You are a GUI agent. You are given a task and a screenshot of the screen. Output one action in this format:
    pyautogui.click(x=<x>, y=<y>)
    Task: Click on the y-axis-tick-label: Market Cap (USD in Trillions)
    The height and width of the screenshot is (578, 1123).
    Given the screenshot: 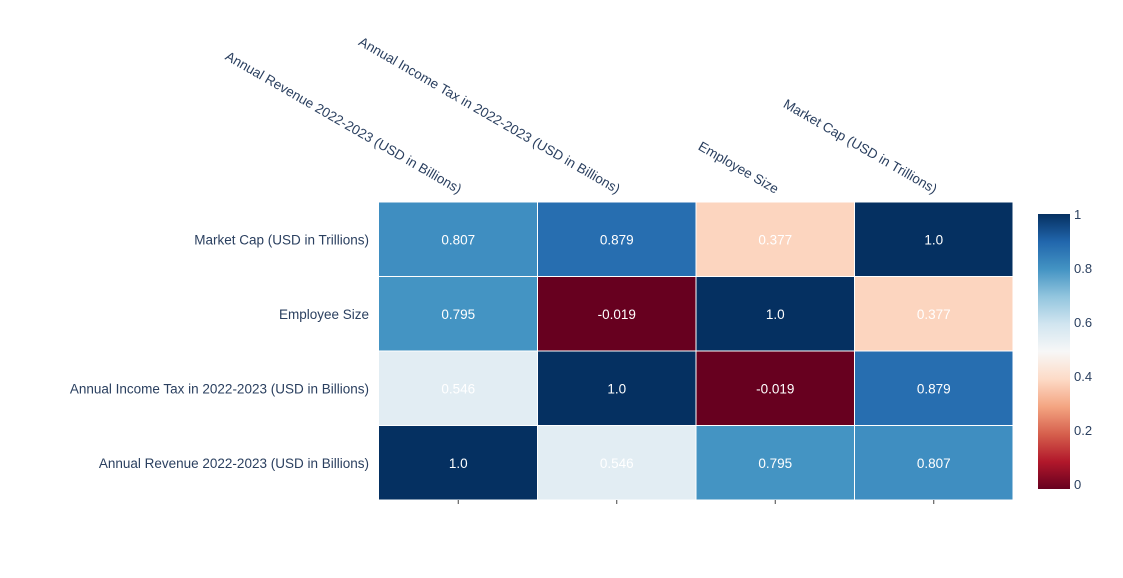 What is the action you would take?
    pyautogui.click(x=281, y=239)
    